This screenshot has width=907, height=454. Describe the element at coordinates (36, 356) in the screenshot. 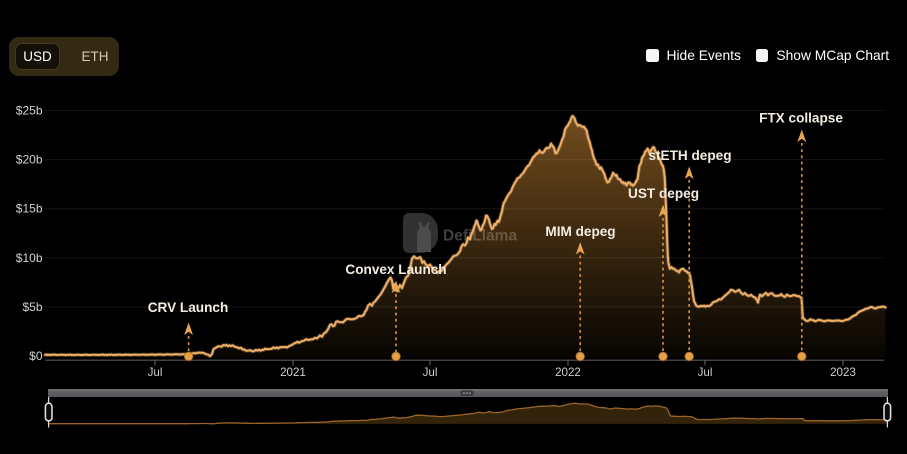

I see `svg-text: $0` at that location.